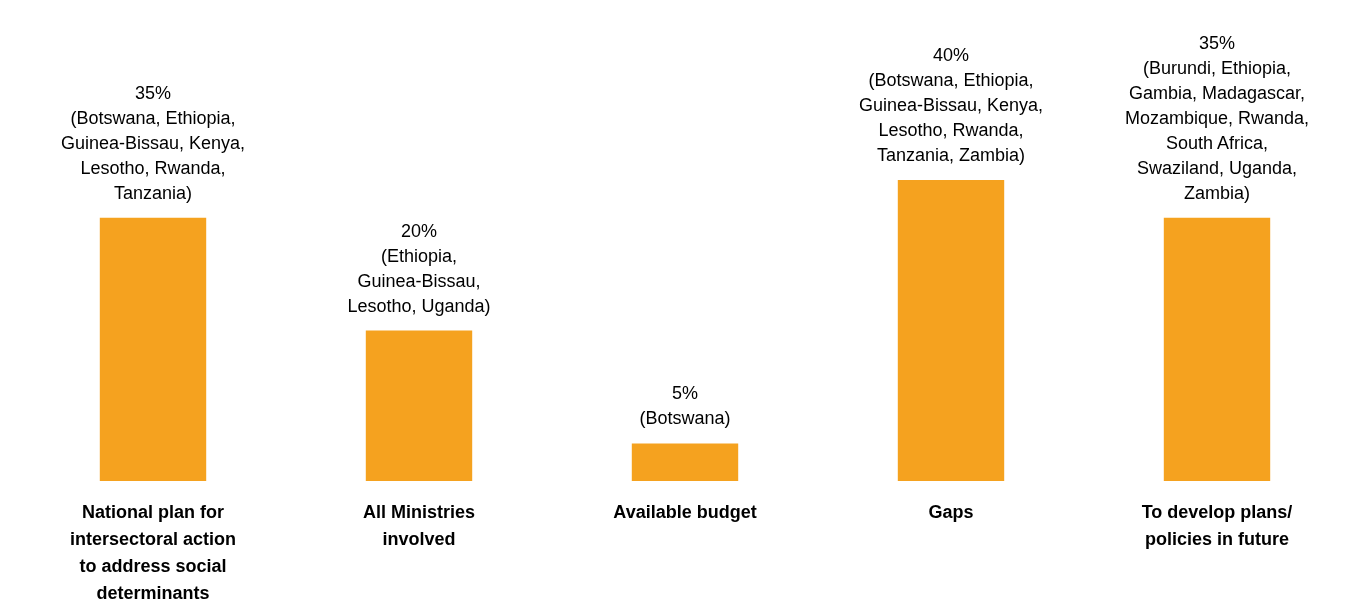  Describe the element at coordinates (951, 511) in the screenshot. I see `x-tick-label: Gaps` at that location.